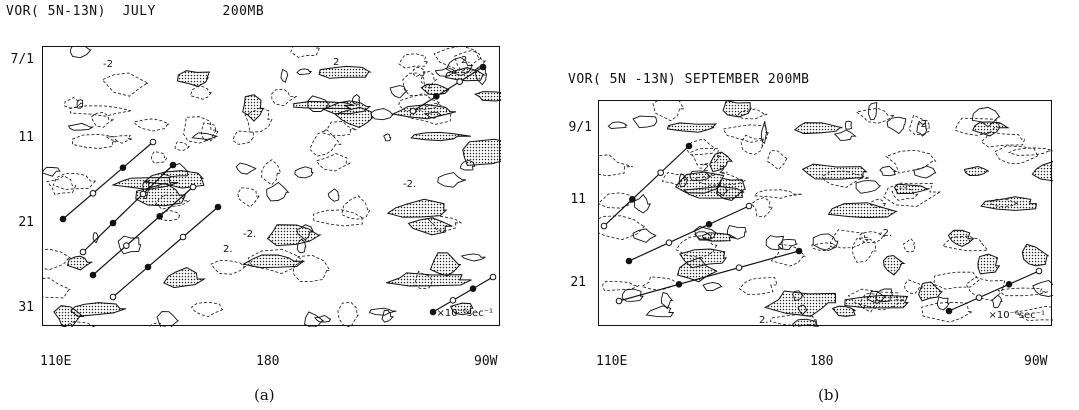 This screenshot has height=410, width=1079. What do you see at coordinates (922, 124) in the screenshot?
I see `contour-value-label: -2` at bounding box center [922, 124].